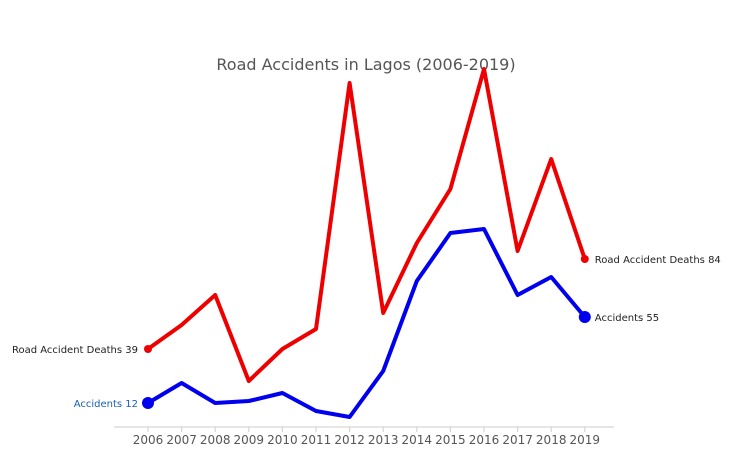 The width and height of the screenshot is (748, 475). Describe the element at coordinates (658, 260) in the screenshot. I see `end-label-road-accident-deaths: Road Accident Deaths 84` at that location.